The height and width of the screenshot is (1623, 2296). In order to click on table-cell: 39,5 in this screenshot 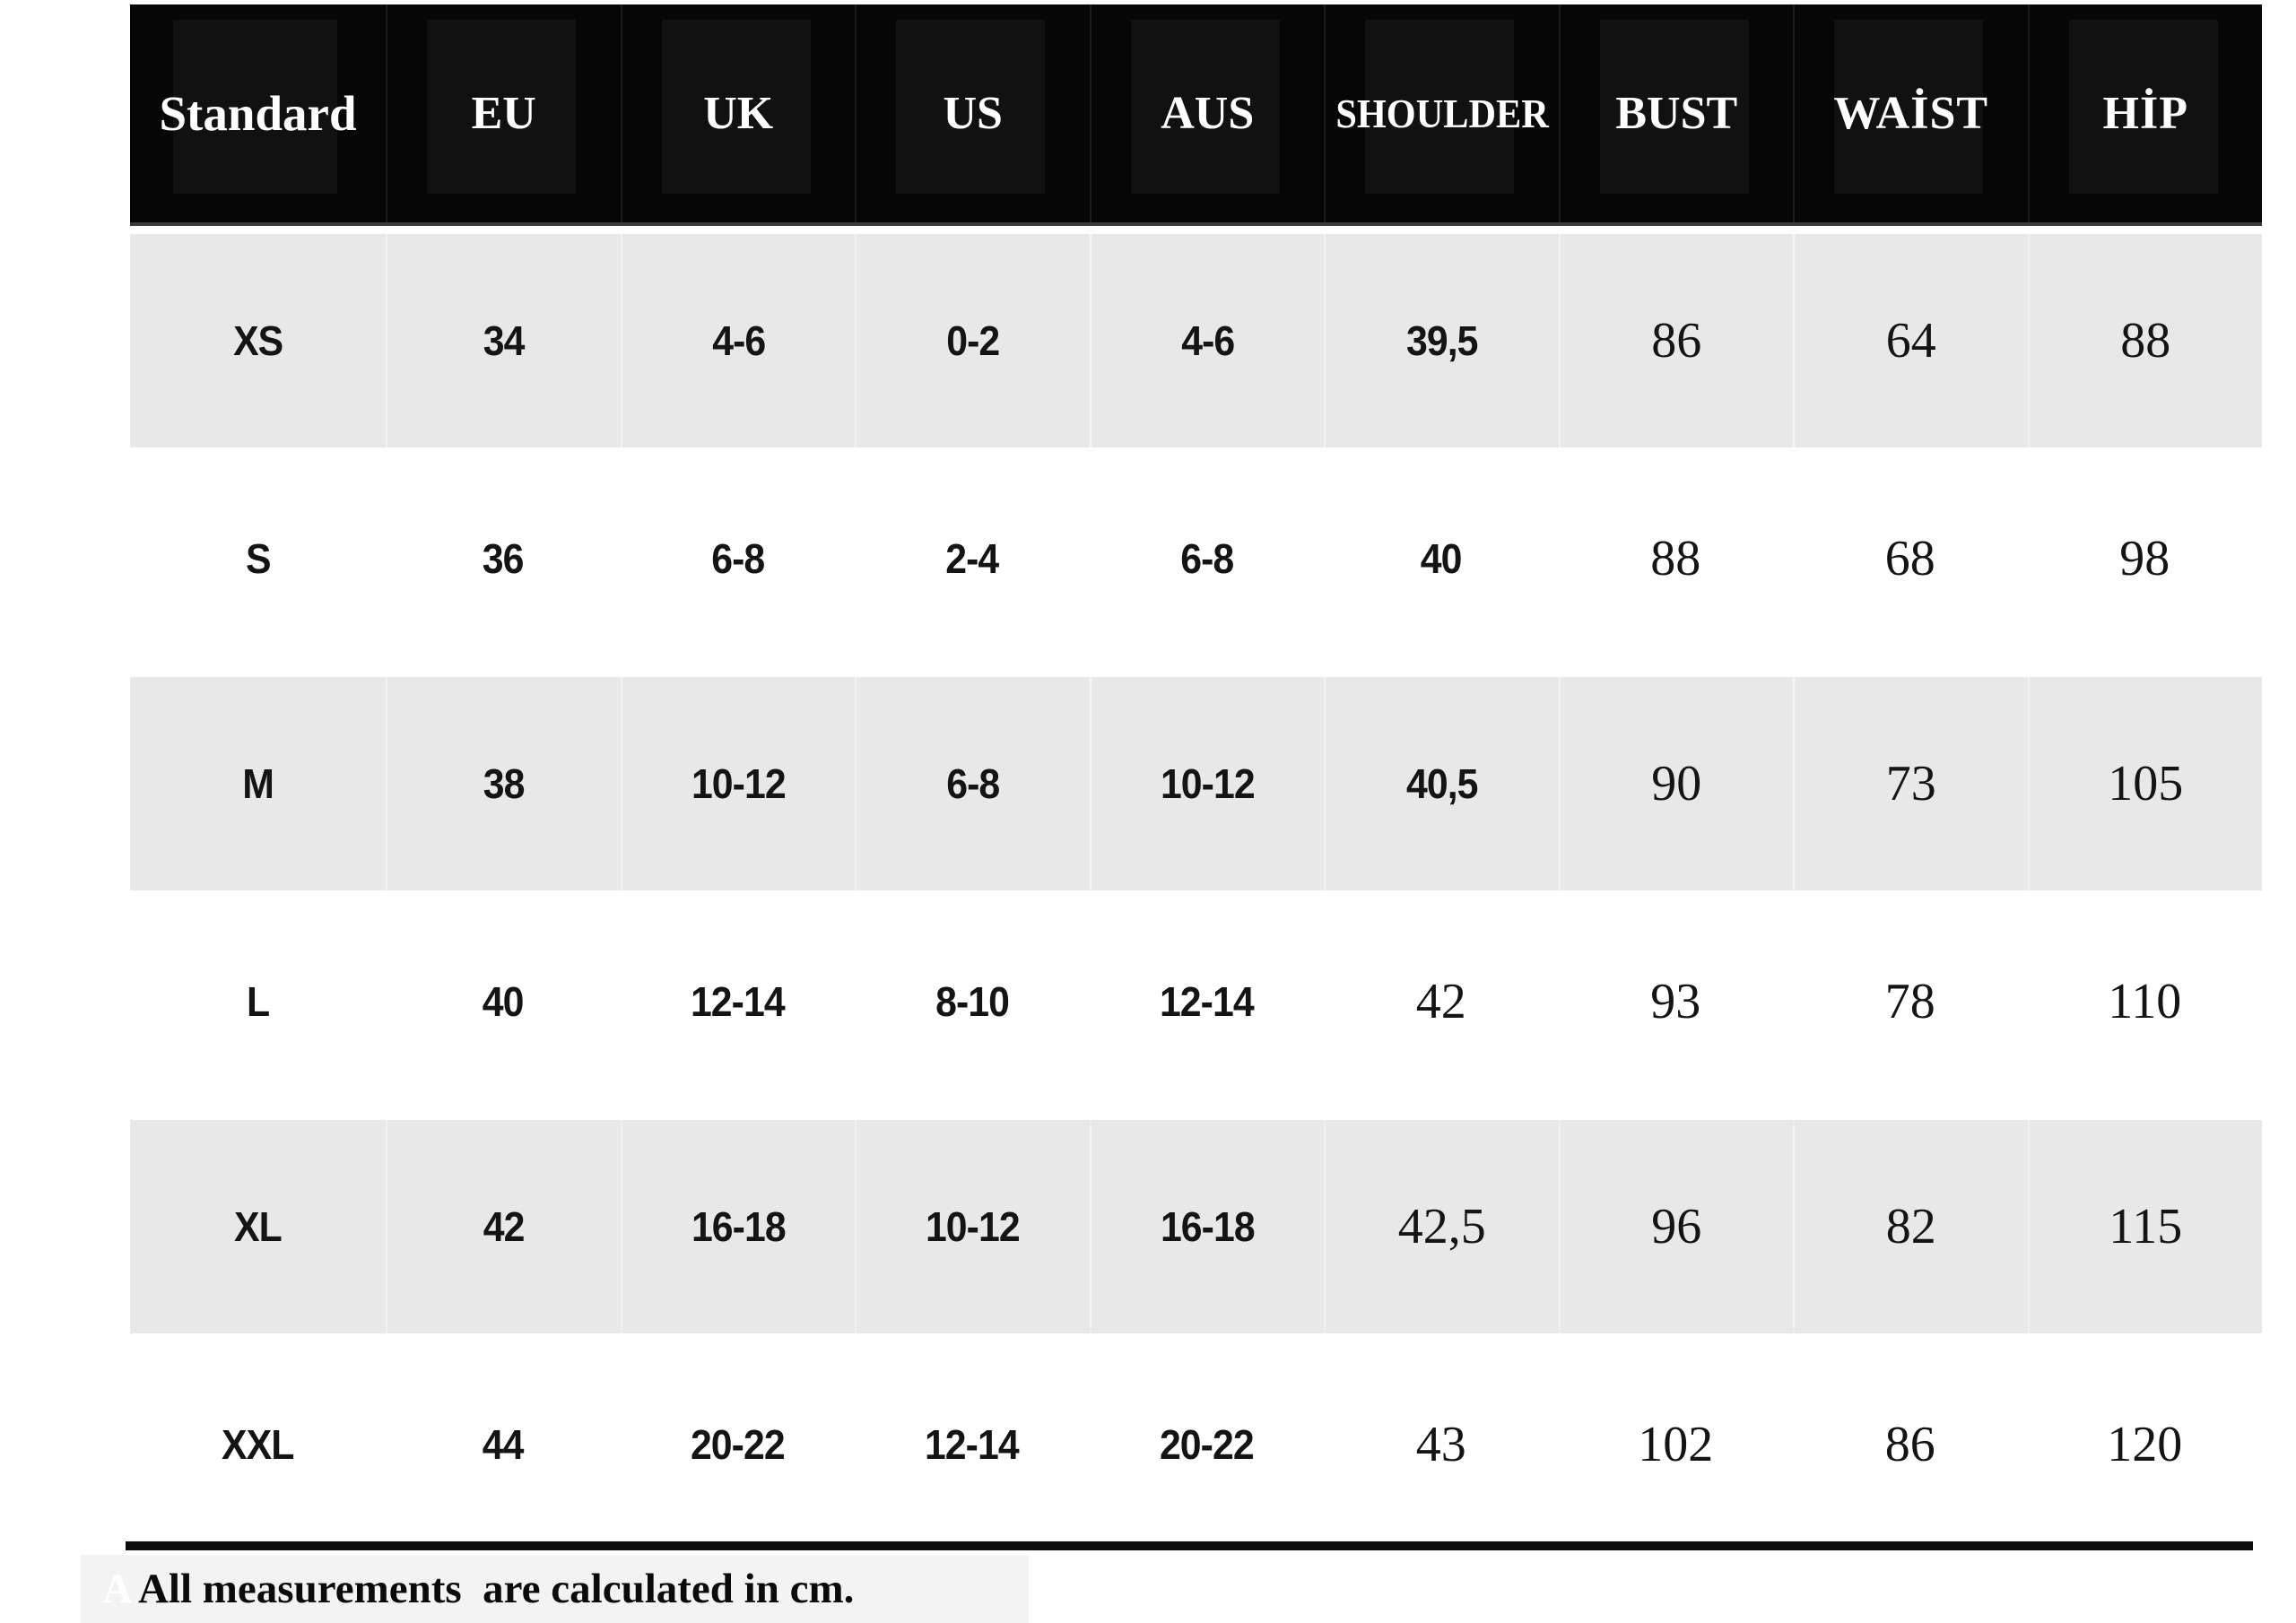, I will do `click(1441, 340)`.